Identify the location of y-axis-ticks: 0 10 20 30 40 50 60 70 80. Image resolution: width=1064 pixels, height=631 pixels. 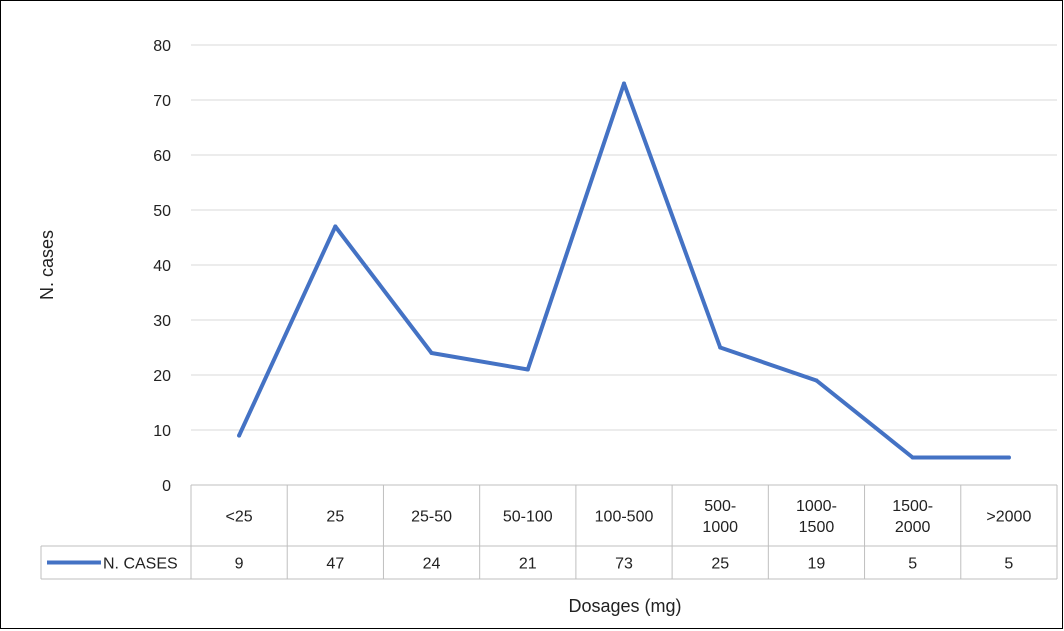
(162, 266).